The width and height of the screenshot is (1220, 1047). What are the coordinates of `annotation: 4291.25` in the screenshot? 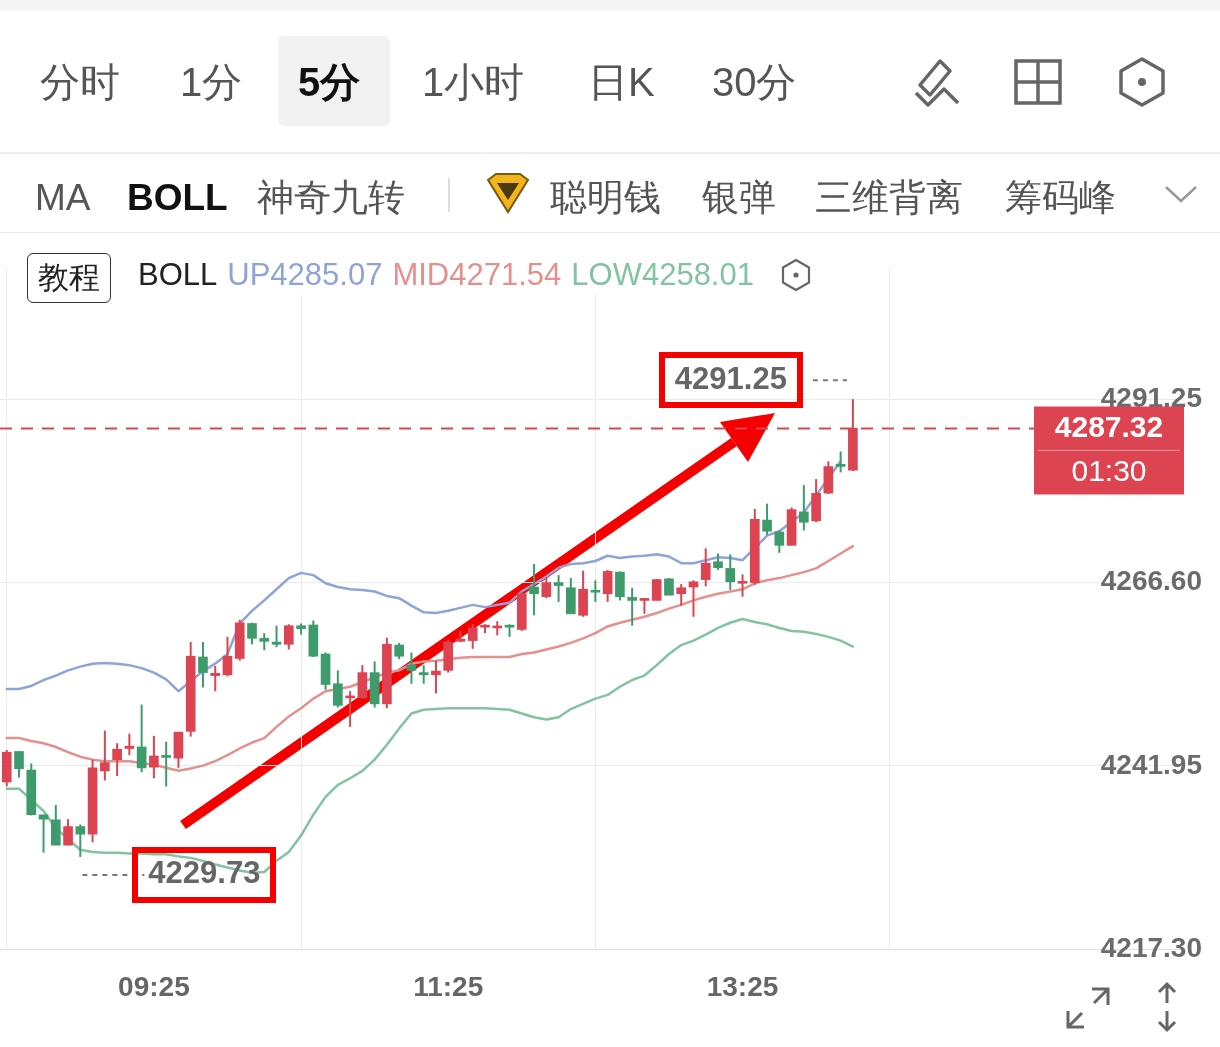 It's located at (730, 378).